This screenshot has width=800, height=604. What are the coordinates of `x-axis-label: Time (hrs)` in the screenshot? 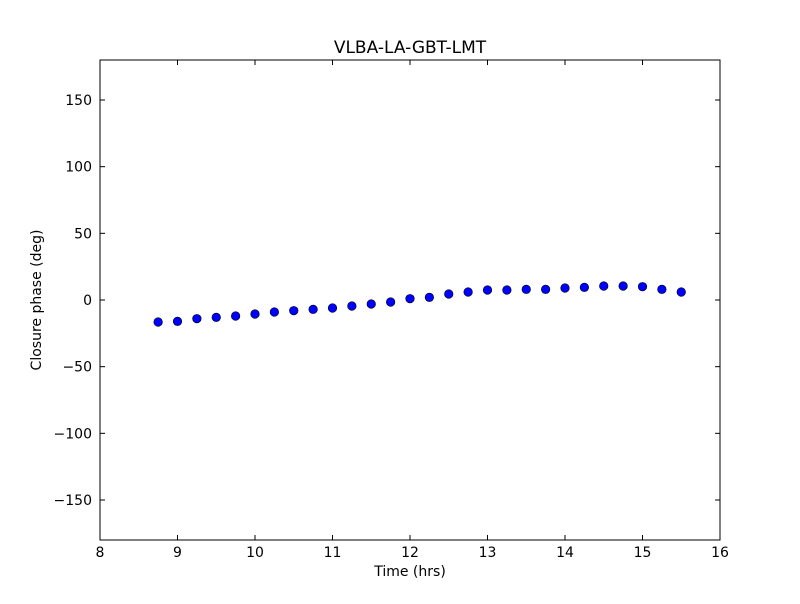 It's located at (409, 572).